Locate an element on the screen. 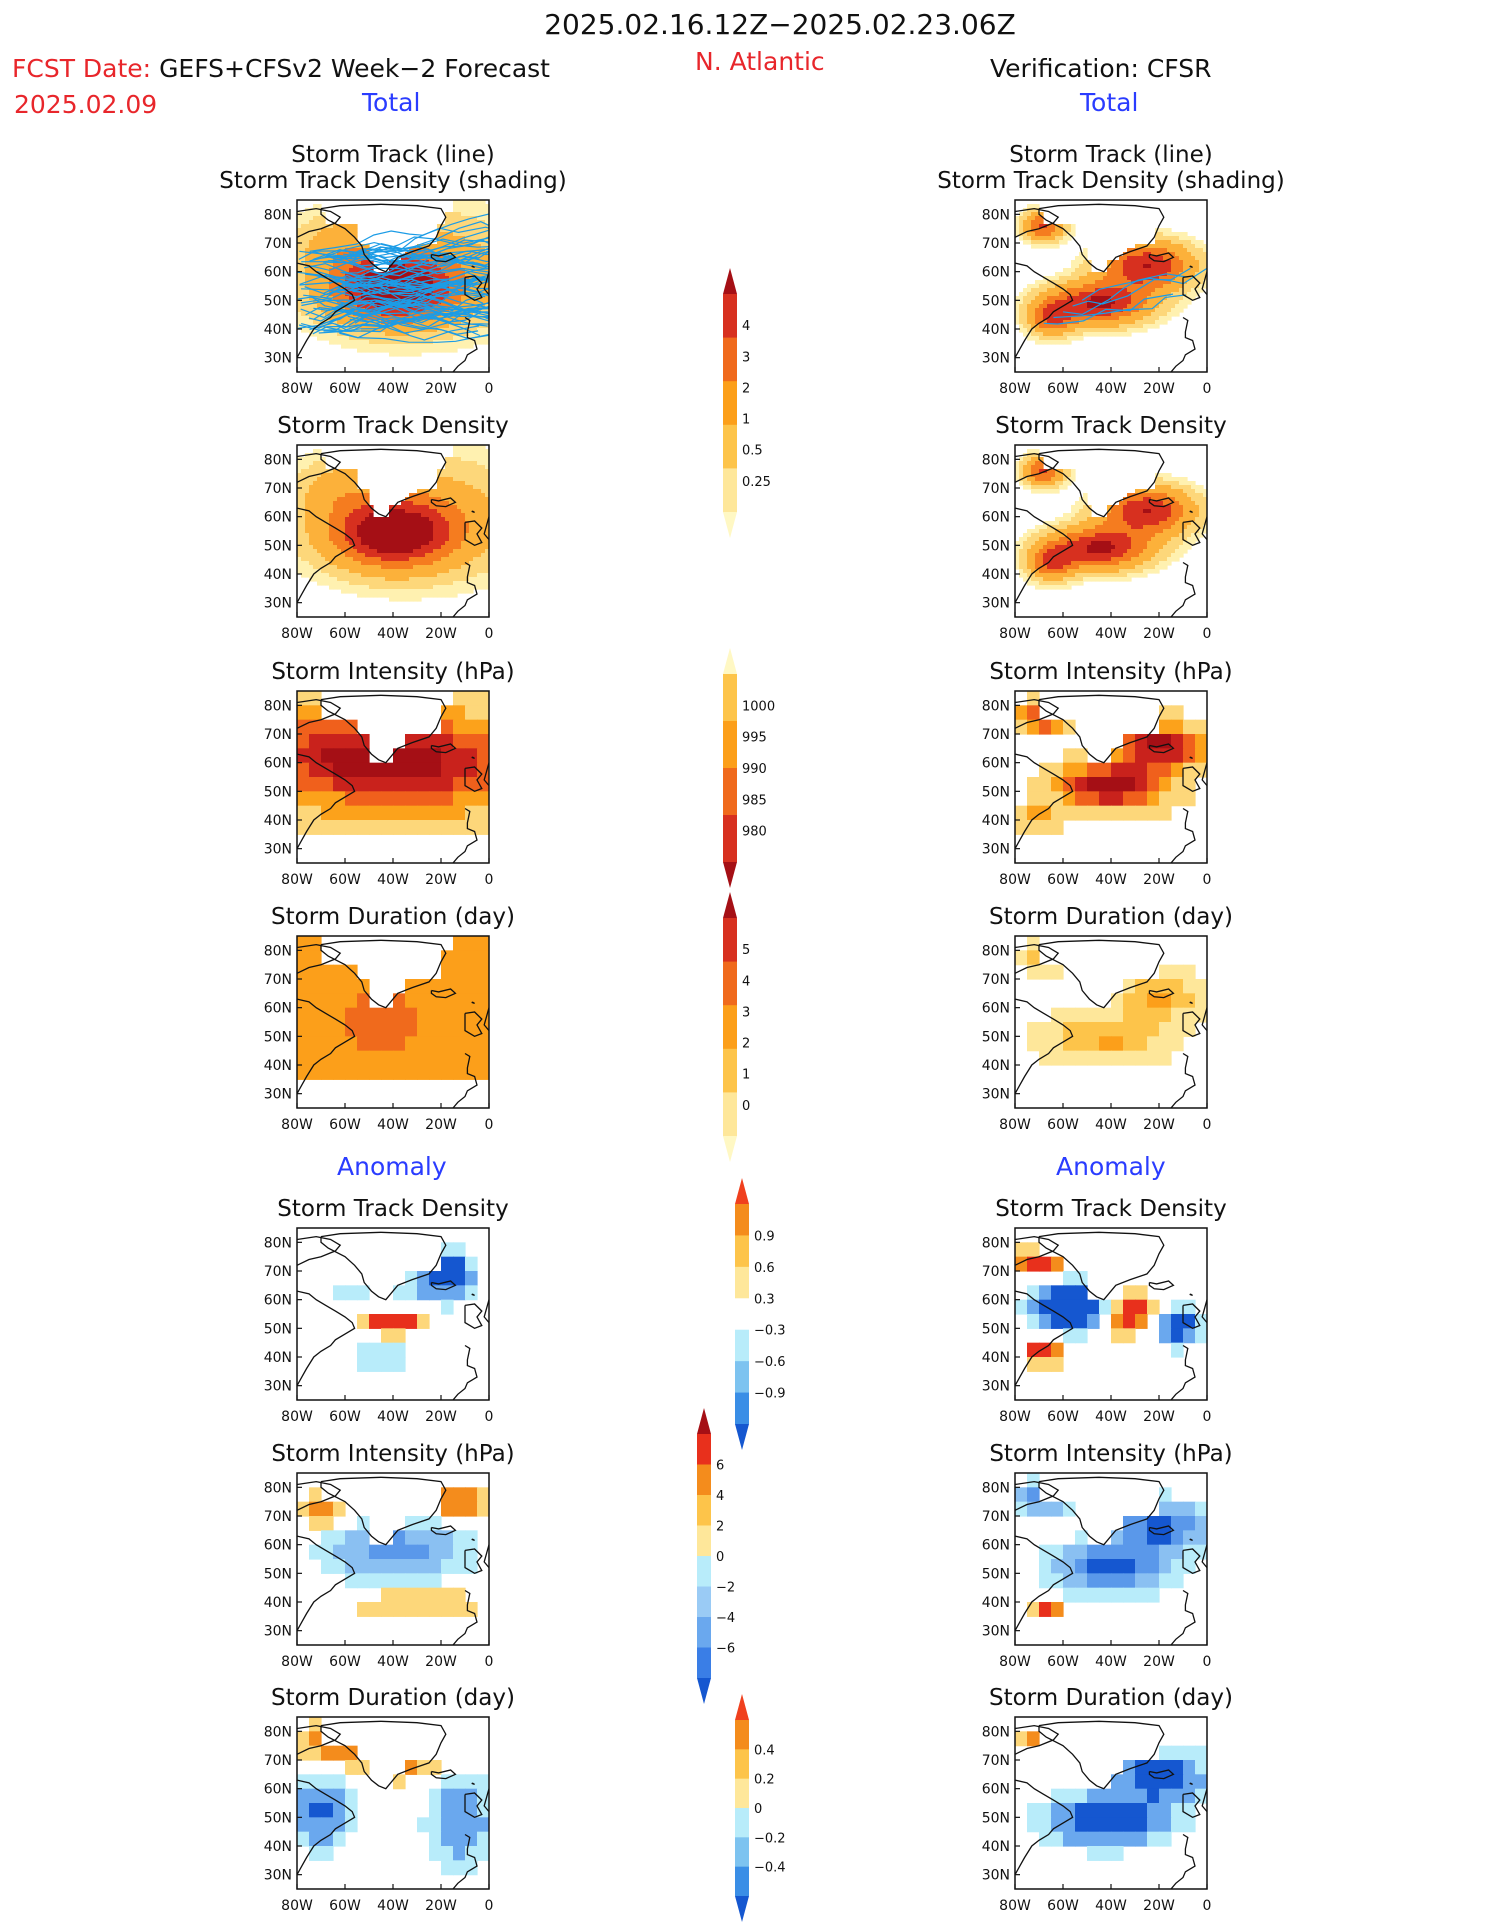 The image size is (1487, 1925). y-tick-label: 40N is located at coordinates (996, 330).